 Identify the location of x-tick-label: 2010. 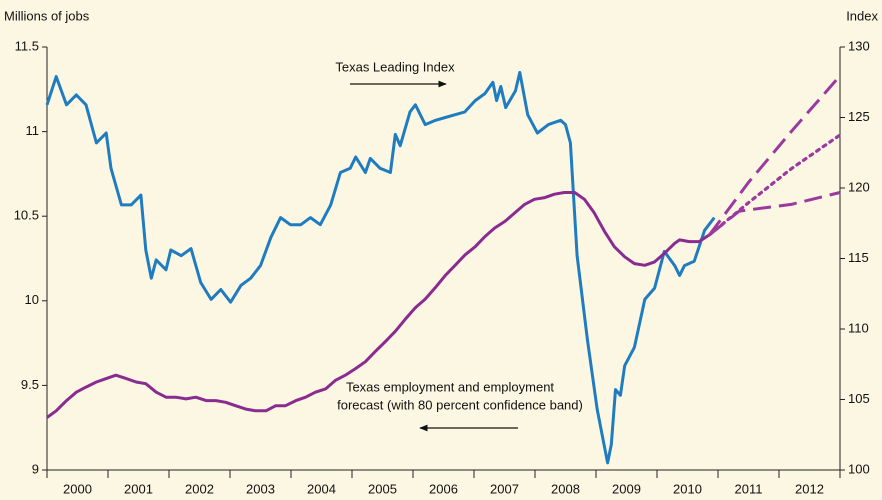
(687, 488).